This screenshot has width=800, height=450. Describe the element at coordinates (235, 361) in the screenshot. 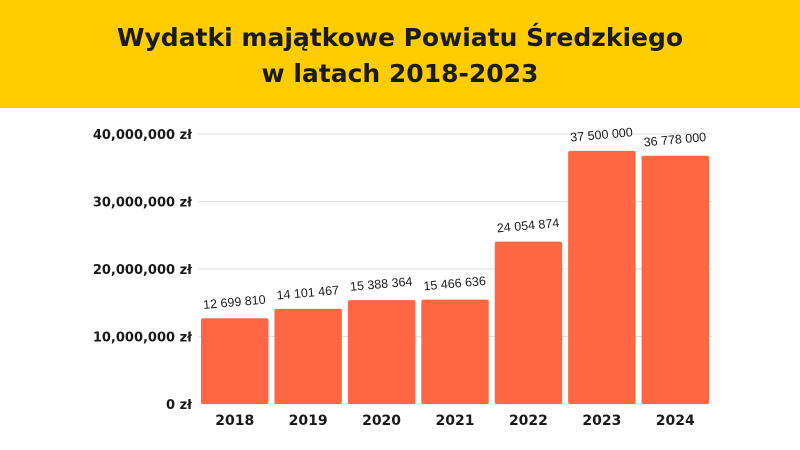

I see `bar-2018` at that location.